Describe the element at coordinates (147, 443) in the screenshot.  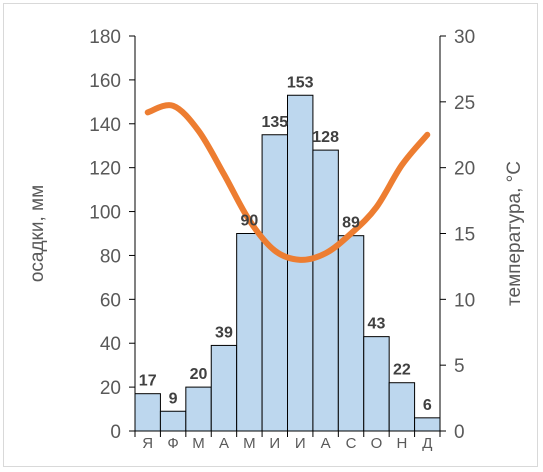
I see `x-tick-label: Я` at that location.